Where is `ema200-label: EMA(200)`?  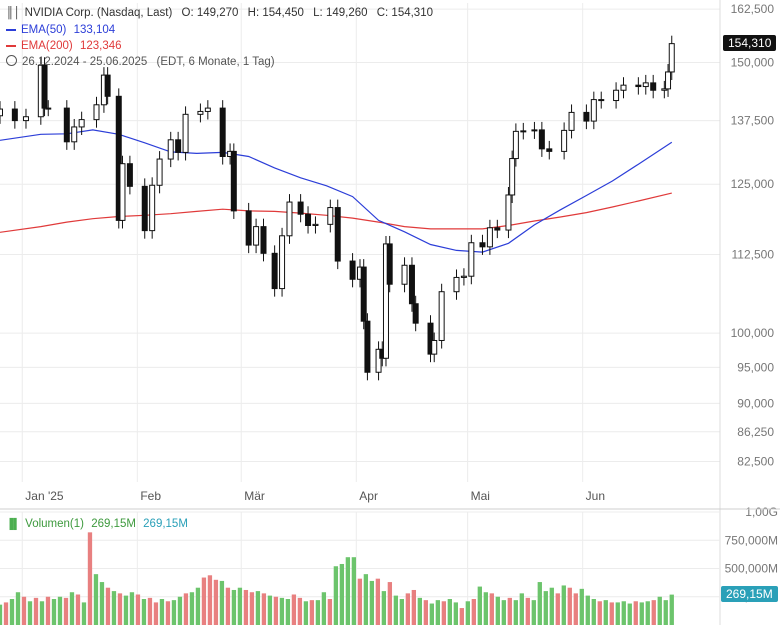
ema200-label: EMA(200) is located at coordinates (47, 46).